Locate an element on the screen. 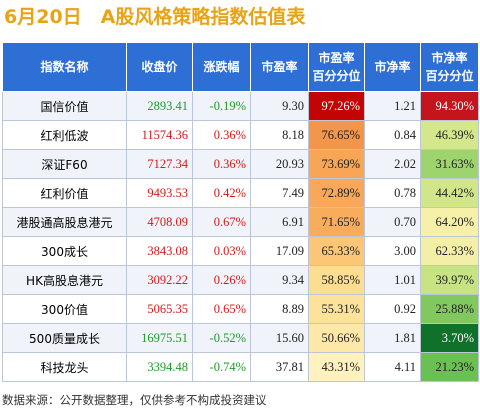  header-change: 涨跌幅 is located at coordinates (221, 67).